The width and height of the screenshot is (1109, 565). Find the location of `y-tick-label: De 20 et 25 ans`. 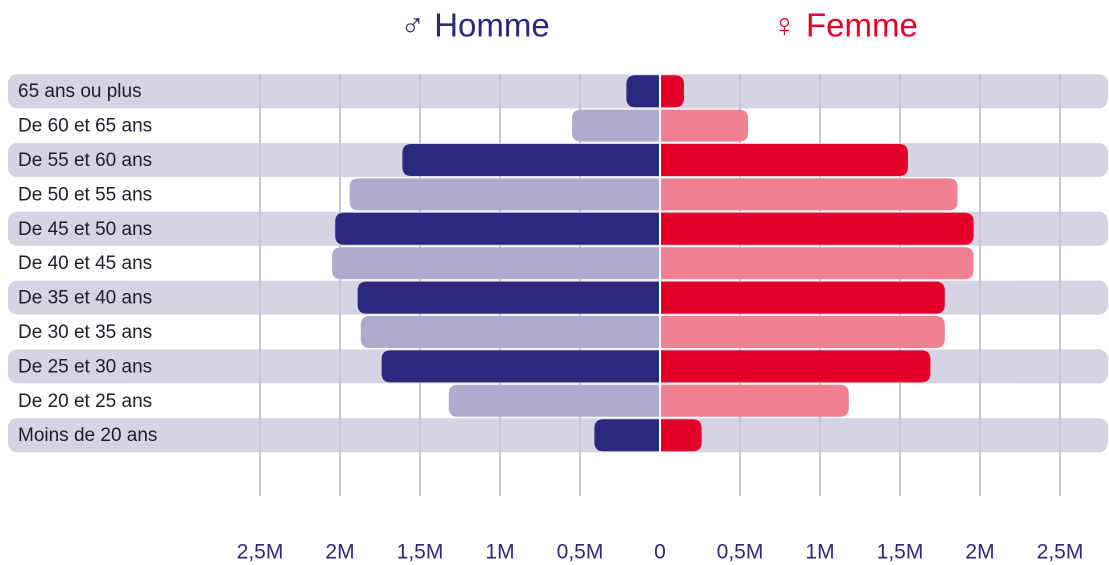

y-tick-label: De 20 et 25 ans is located at coordinates (85, 401).